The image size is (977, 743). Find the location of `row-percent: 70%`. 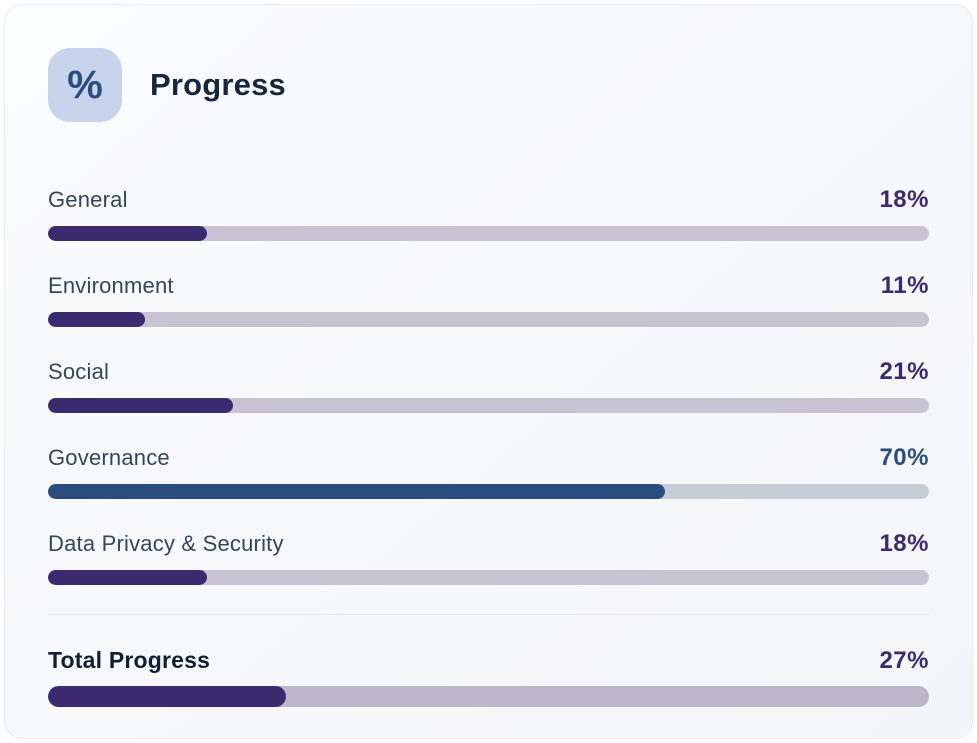

row-percent: 70% is located at coordinates (904, 457).